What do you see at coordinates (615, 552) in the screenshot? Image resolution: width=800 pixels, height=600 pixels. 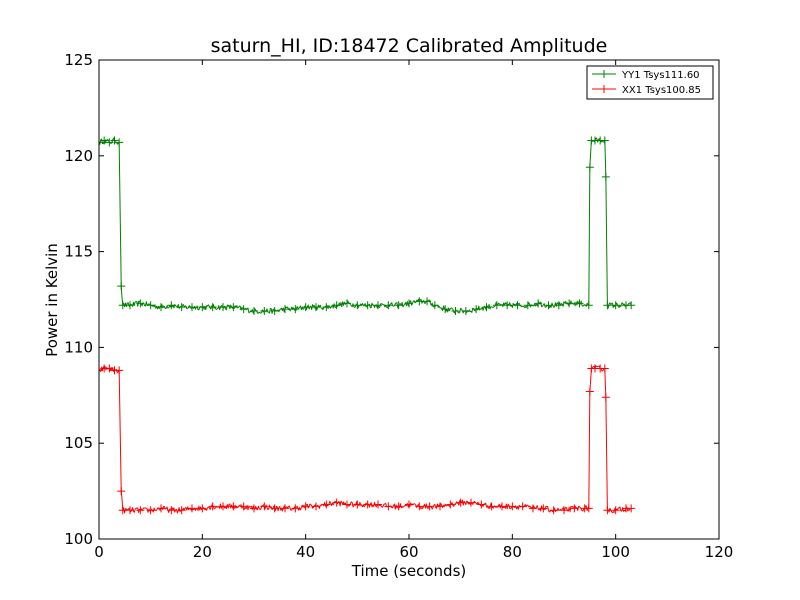 I see `x-tick-label: 100` at bounding box center [615, 552].